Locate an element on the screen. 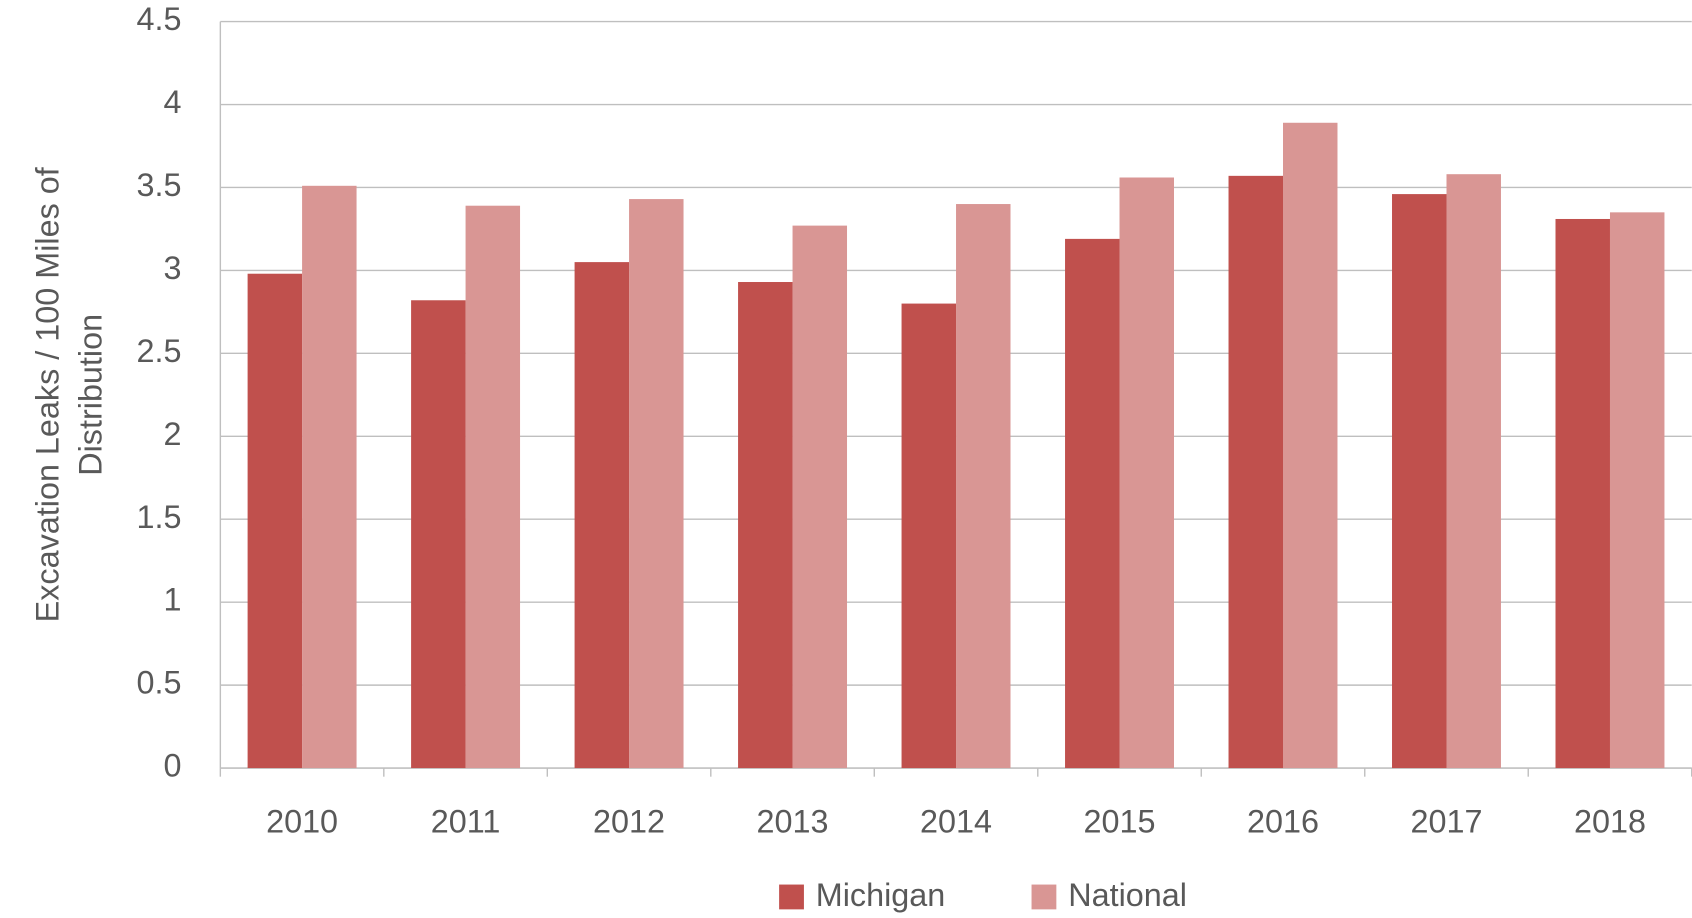  y-tick-label: 2 is located at coordinates (173, 434).